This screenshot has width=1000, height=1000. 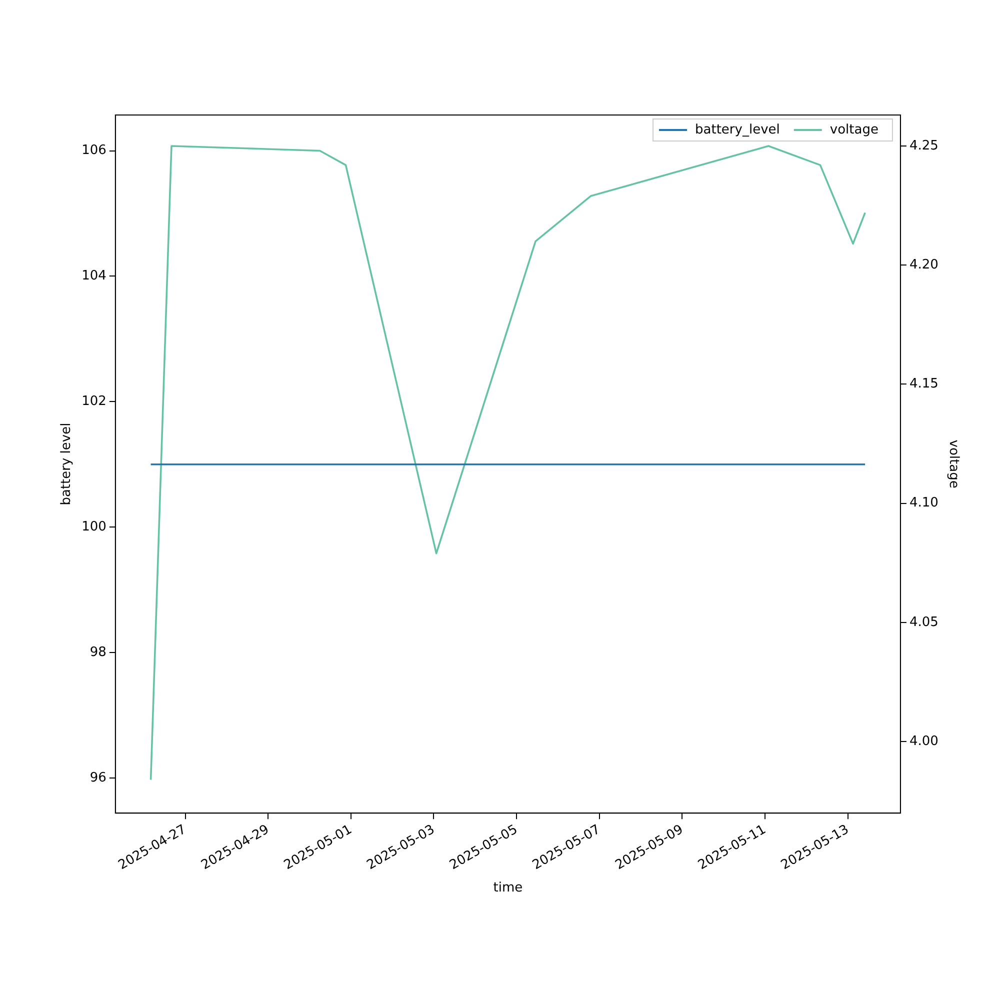 I want to click on y2-tick-label: 4.25, so click(x=923, y=146).